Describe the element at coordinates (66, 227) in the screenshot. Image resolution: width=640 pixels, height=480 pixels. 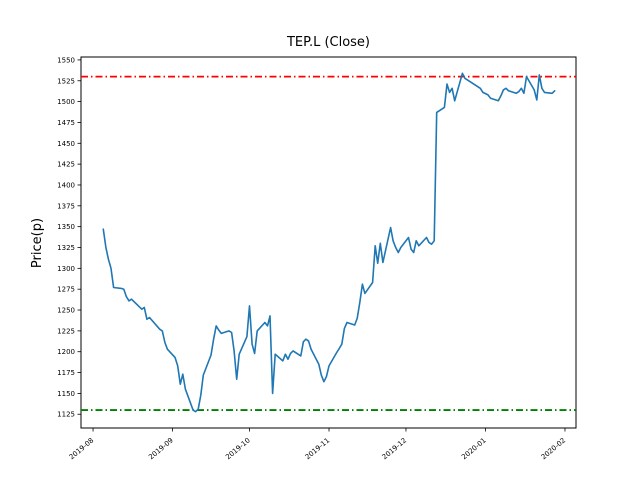
I see `y-tick-label: 1350` at that location.